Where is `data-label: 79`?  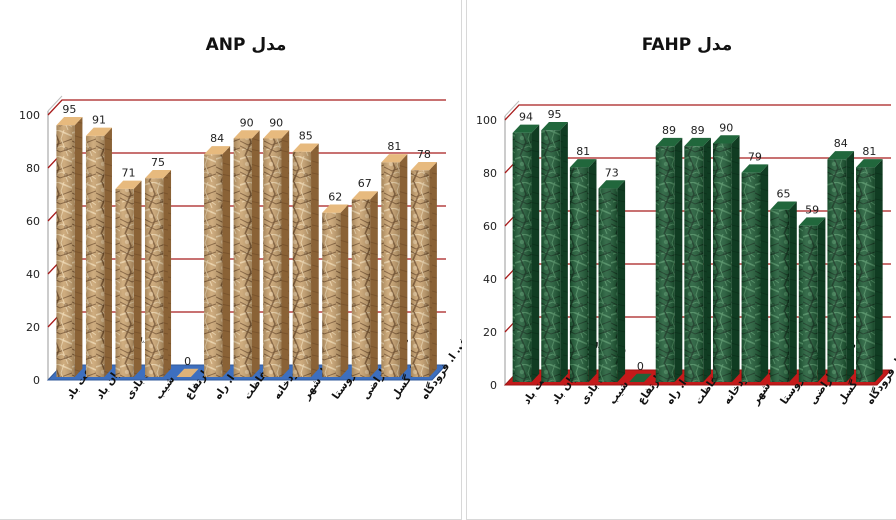 data-label: 79 is located at coordinates (755, 156).